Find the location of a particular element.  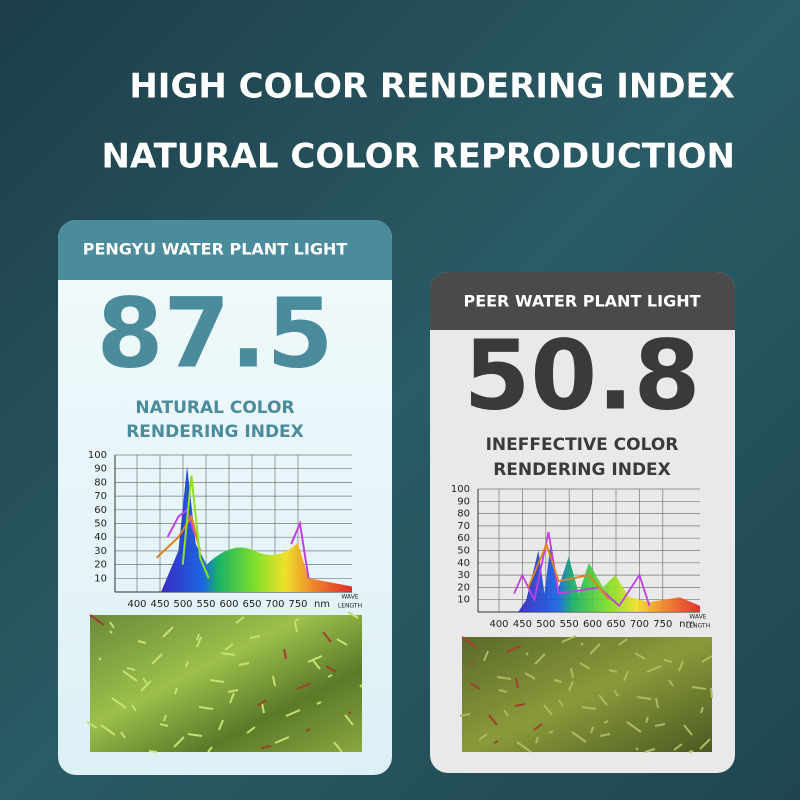

score-label: RENDERING INDEX is located at coordinates (215, 432).